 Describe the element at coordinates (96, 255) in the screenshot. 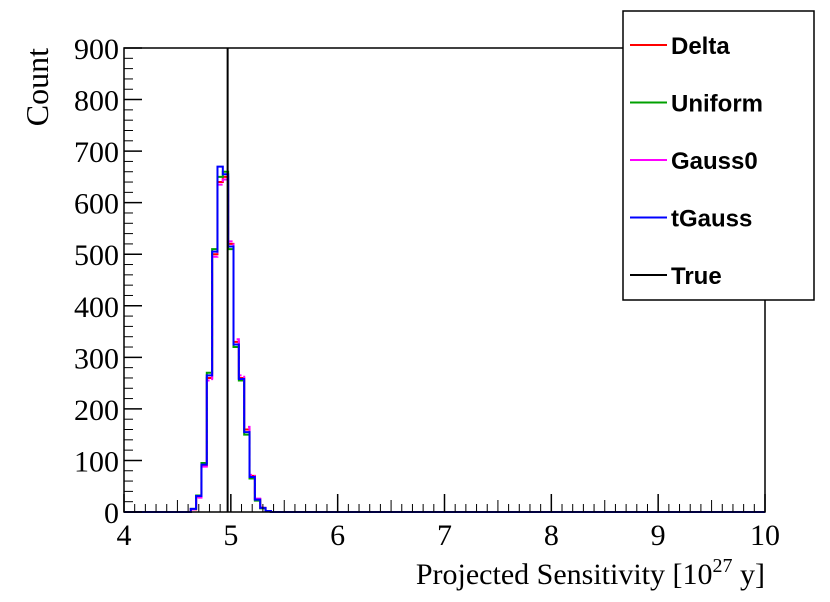

I see `y-tick-label: 500` at that location.